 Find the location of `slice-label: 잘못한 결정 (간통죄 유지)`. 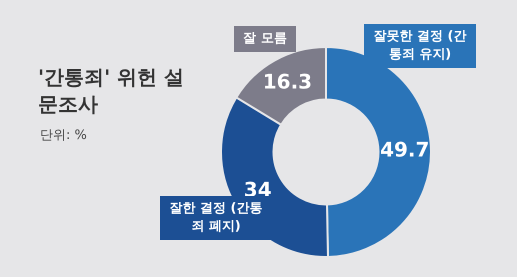

slice-label: 잘못한 결정 (간통죄 유지) is located at coordinates (420, 46).